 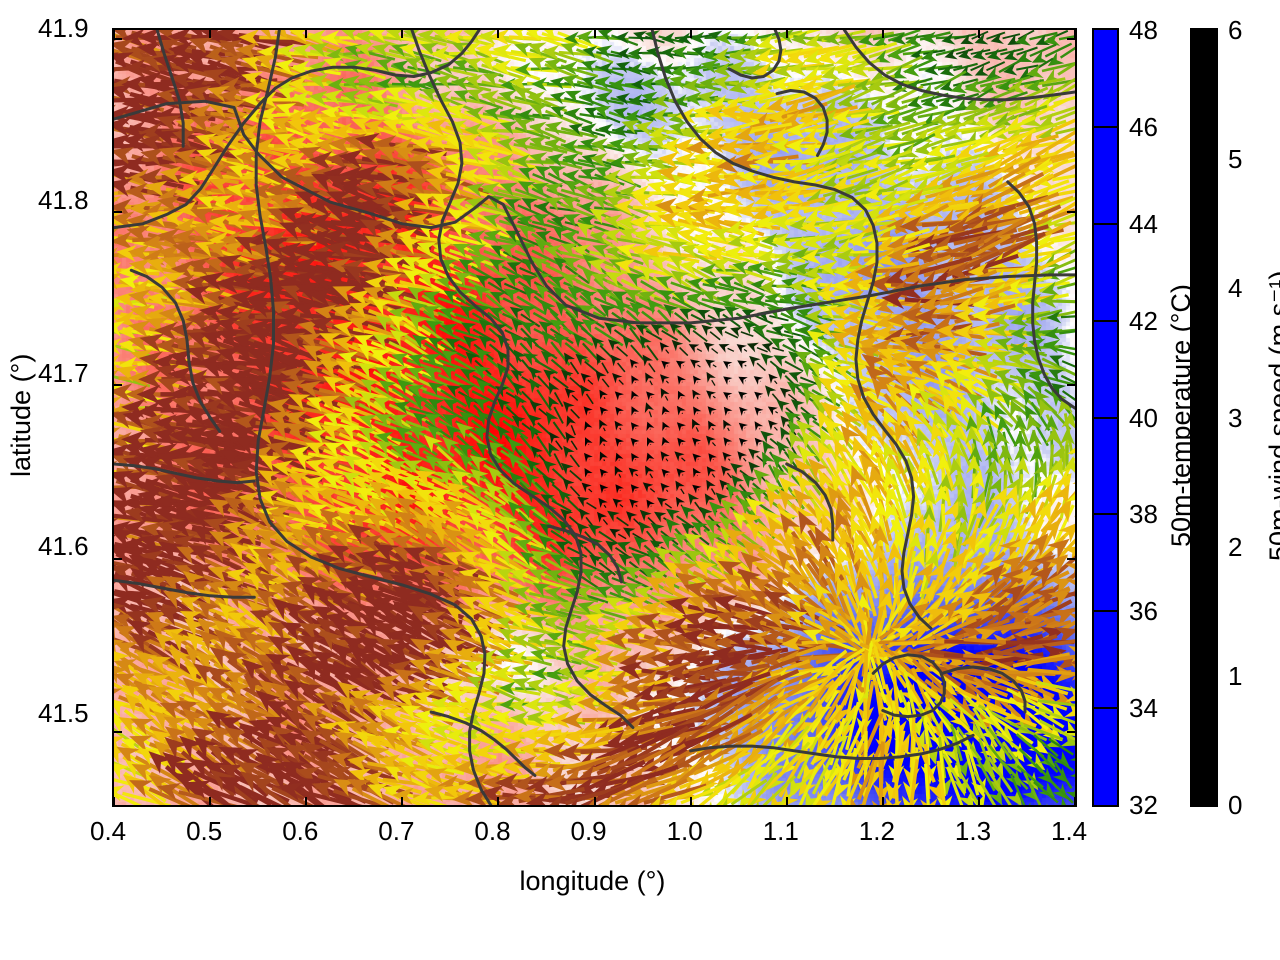 I want to click on x-axis-title: longitude (°), so click(x=592, y=881).